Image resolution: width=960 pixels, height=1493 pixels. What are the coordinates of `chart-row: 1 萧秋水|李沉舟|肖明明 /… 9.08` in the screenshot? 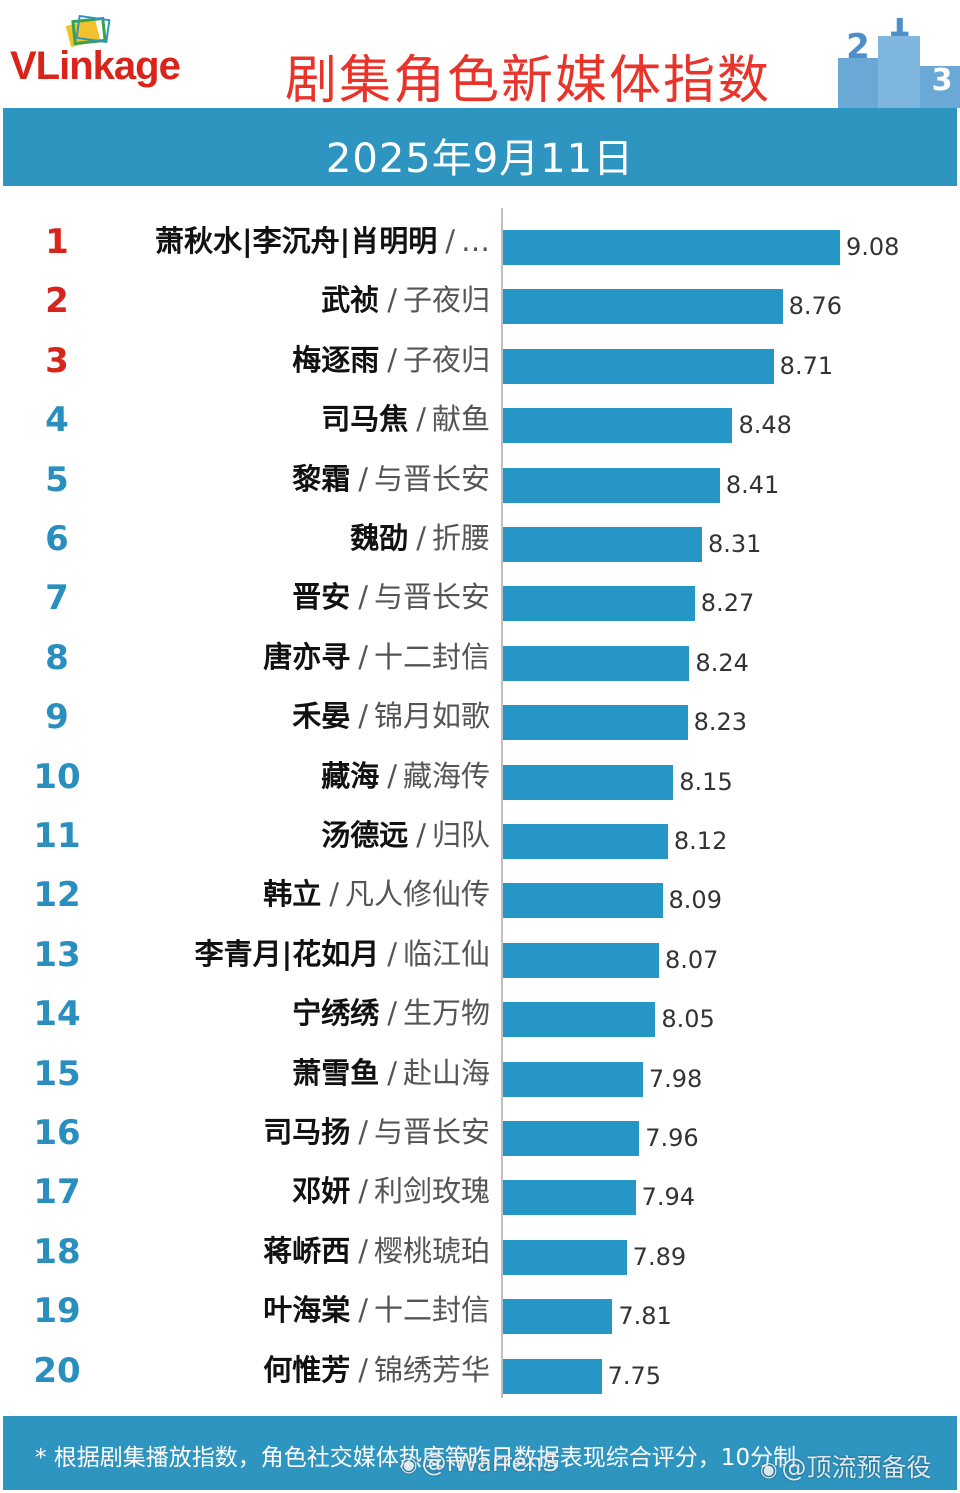 It's located at (480, 239).